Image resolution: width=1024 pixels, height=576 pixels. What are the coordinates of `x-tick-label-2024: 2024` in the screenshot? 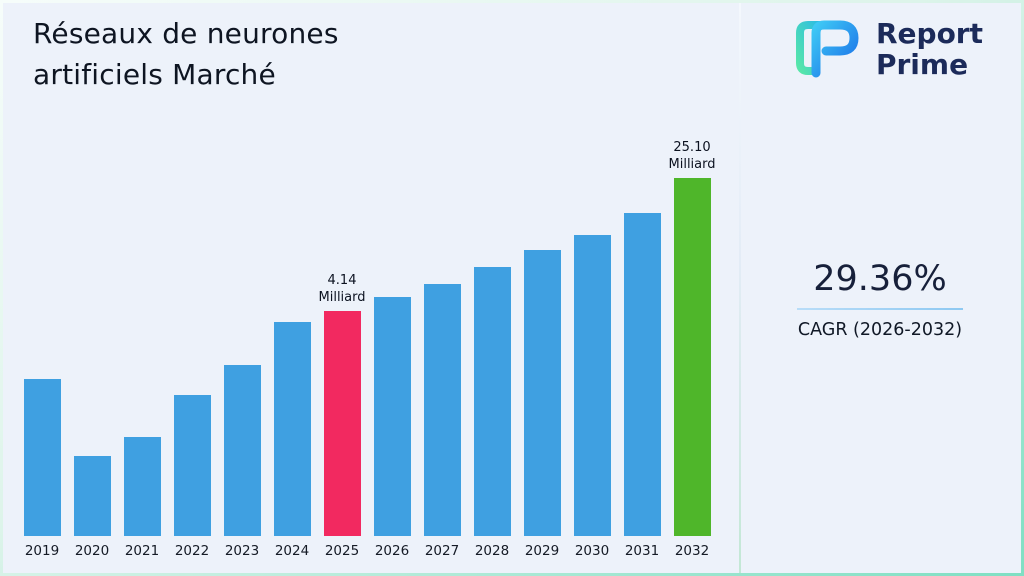 It's located at (292, 551).